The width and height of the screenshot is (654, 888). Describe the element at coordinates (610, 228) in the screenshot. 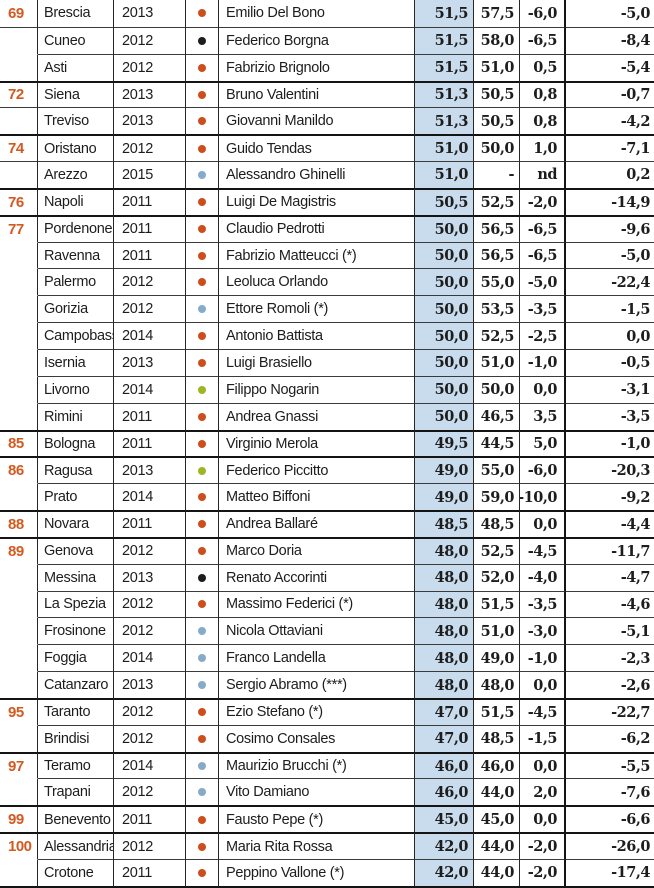

I see `score-fourth-cell: -9,6` at that location.